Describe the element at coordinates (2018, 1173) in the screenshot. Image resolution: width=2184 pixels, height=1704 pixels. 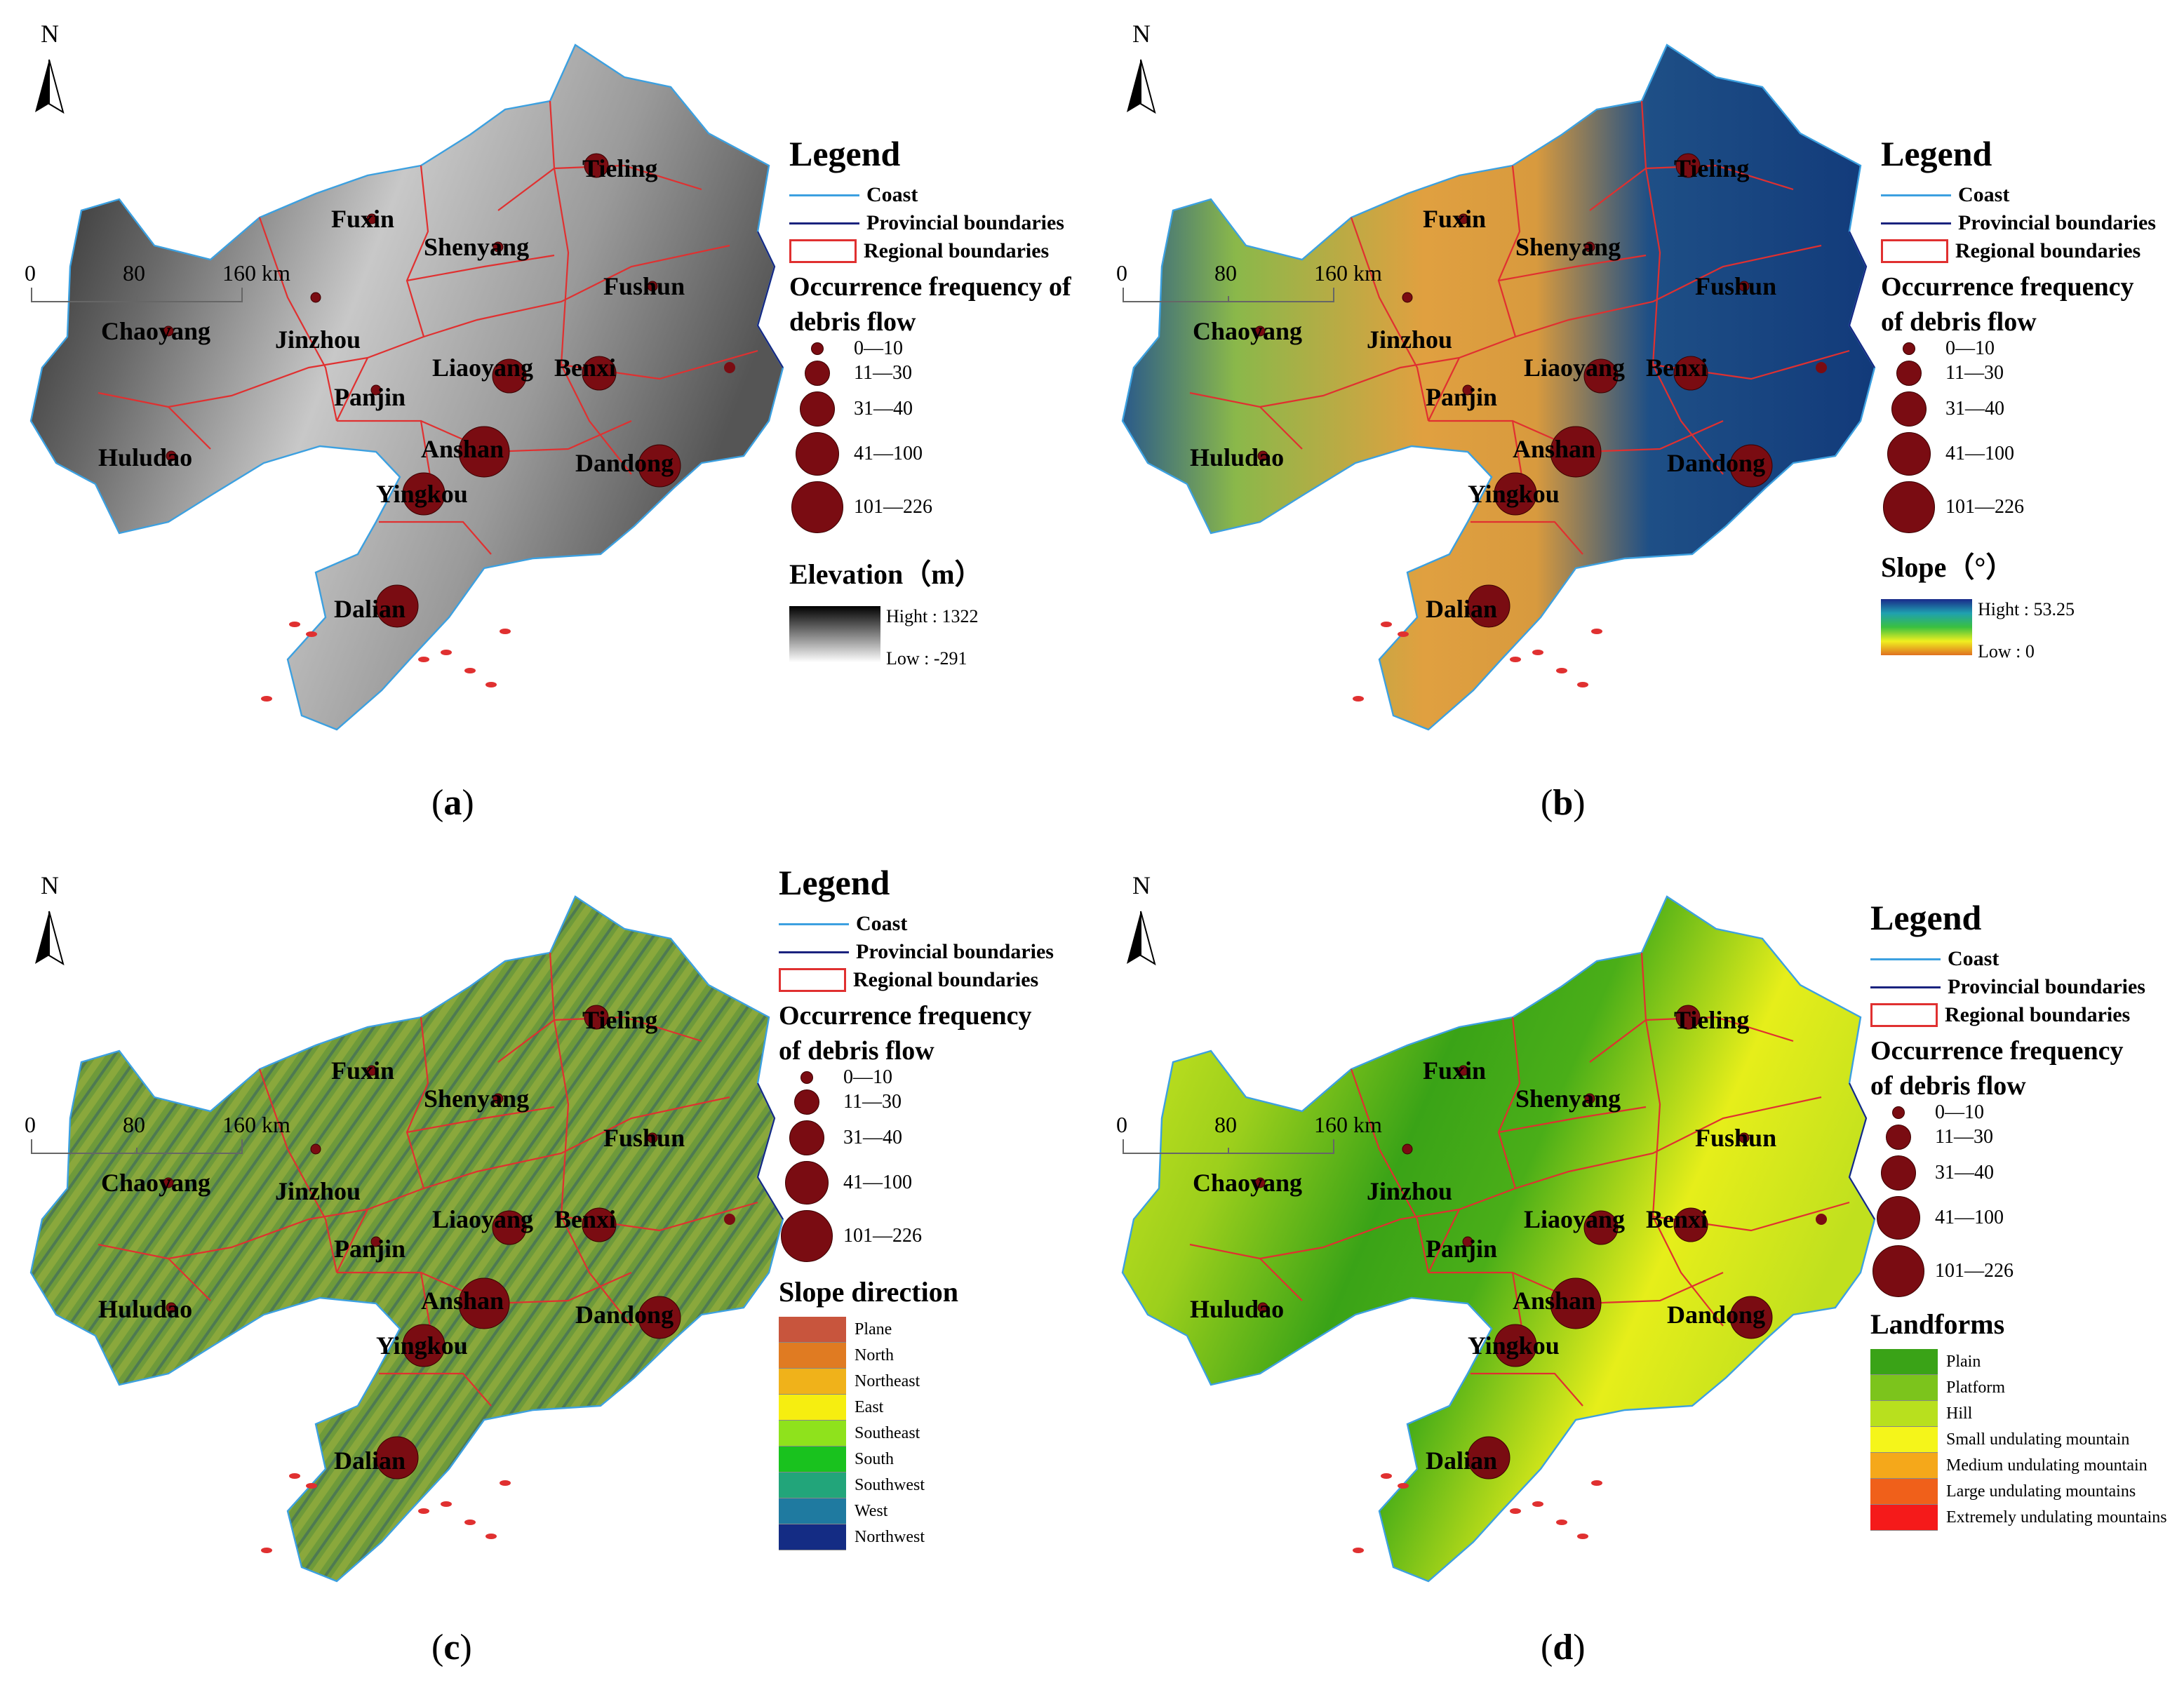
I see `legend-frequency-row: 31—40` at that location.